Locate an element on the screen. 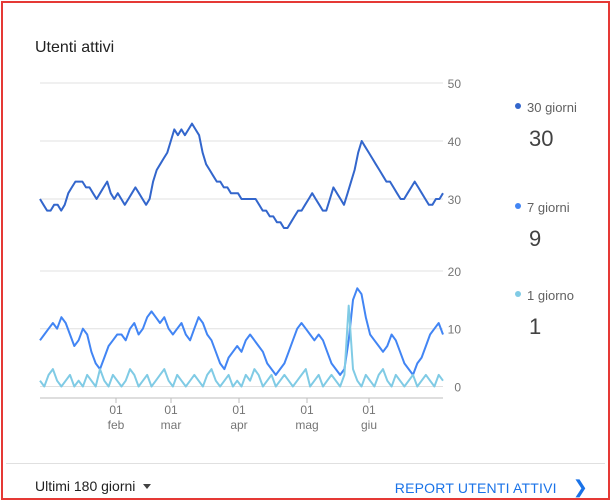 This screenshot has height=503, width=613. x-tick-month: giu is located at coordinates (369, 425).